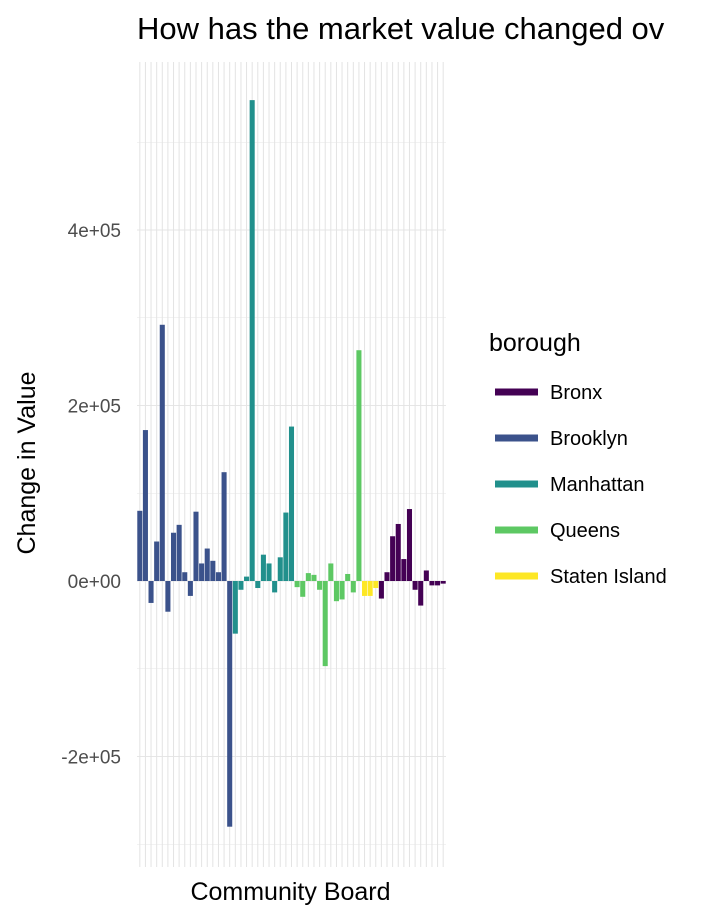 The image size is (720, 921). What do you see at coordinates (597, 485) in the screenshot?
I see `legend-label: Manhattan` at bounding box center [597, 485].